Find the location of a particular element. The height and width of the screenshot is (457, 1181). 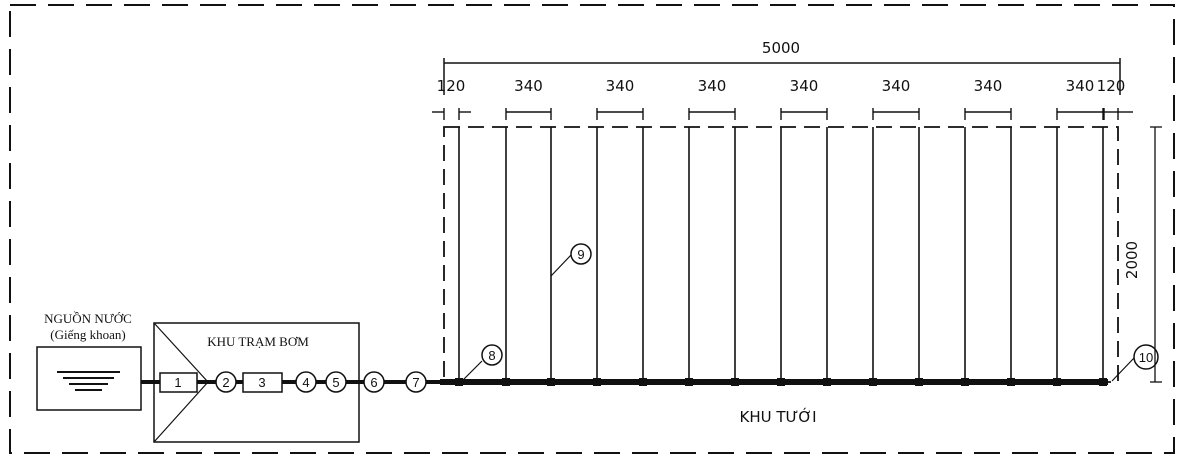

callout-9-circle is located at coordinates (581, 254).